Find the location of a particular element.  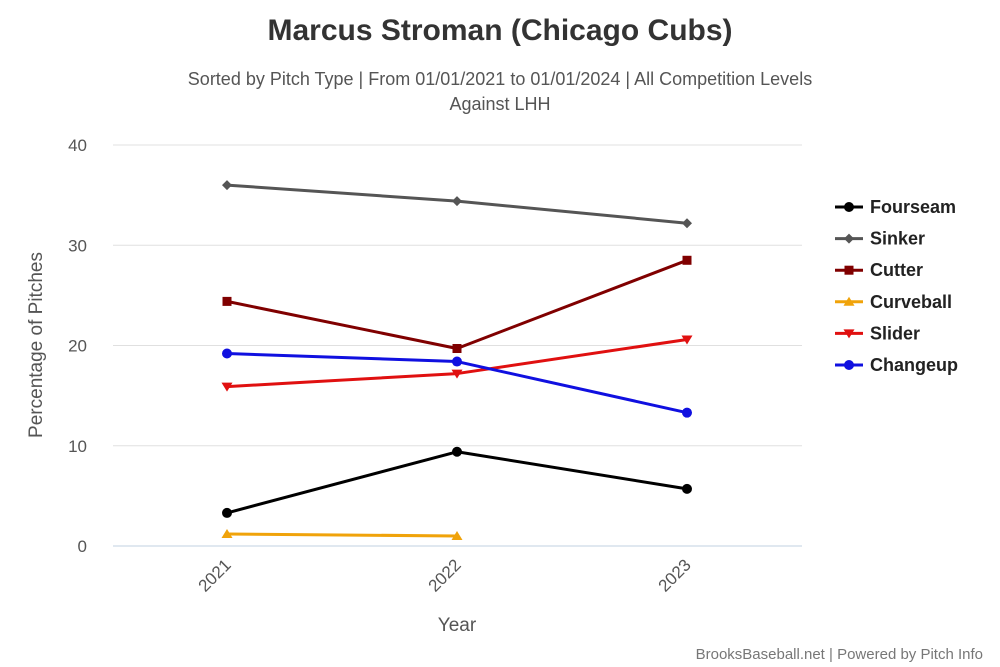

legend-item-sinker: Sinker is located at coordinates (880, 239).